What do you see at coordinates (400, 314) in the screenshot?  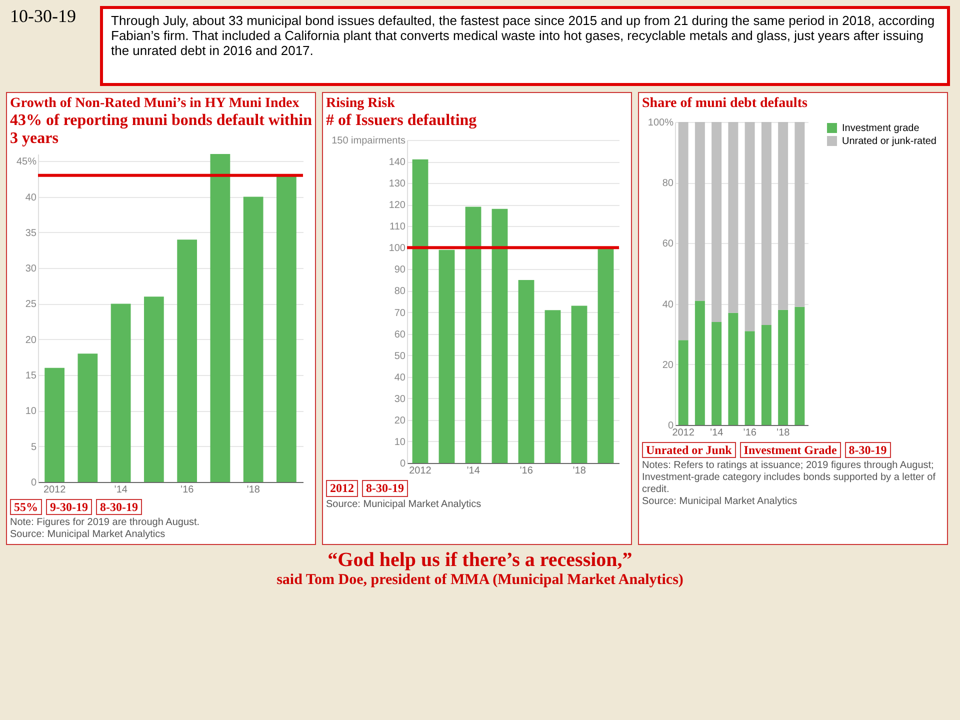 I see `y-tick-label: 70` at bounding box center [400, 314].